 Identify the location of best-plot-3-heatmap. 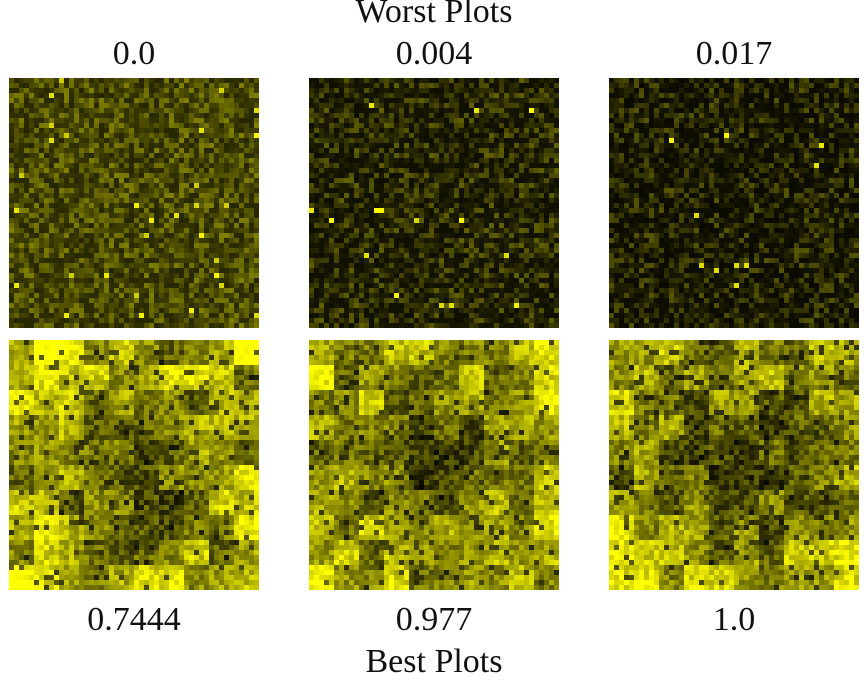
(734, 465).